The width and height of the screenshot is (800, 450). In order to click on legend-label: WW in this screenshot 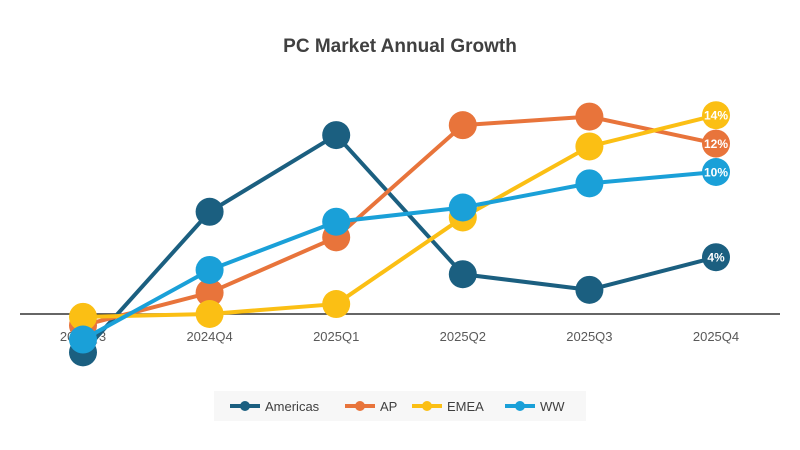, I will do `click(552, 406)`.